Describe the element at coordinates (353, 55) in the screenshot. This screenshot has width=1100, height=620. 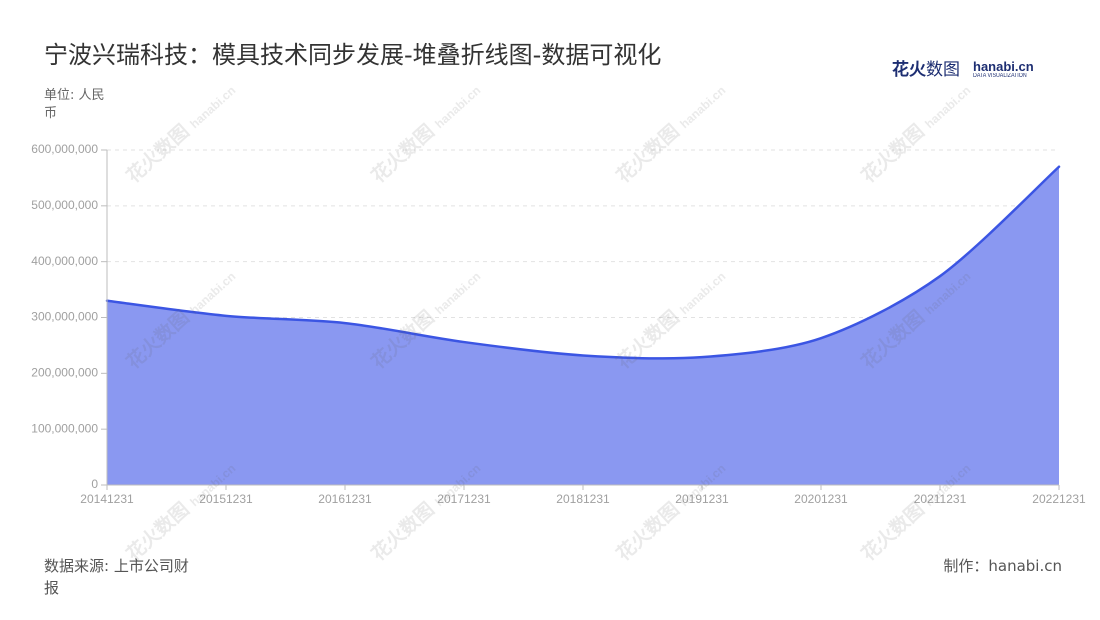
I see `chart-title: 宁波兴瑞科技：模具技术同步发展-堆叠折线图-数据可视化` at that location.